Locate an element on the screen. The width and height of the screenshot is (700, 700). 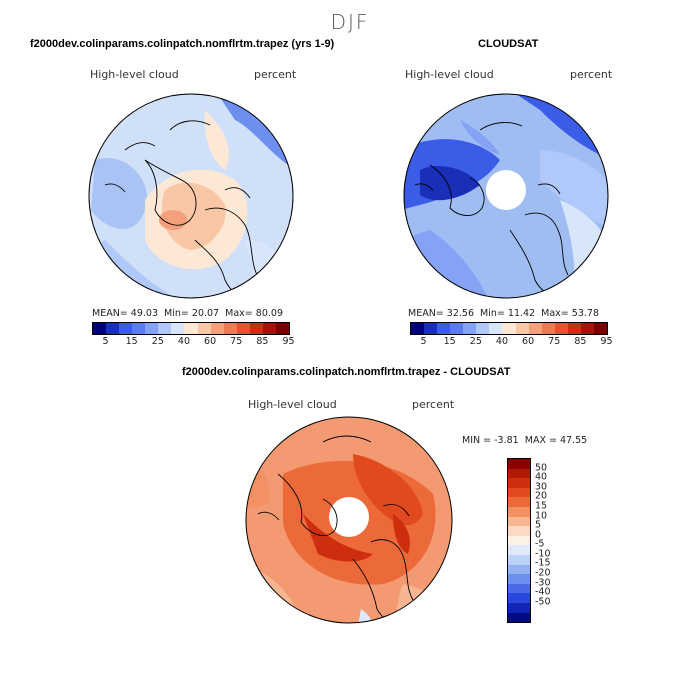
diff-polar-map is located at coordinates (349, 520).